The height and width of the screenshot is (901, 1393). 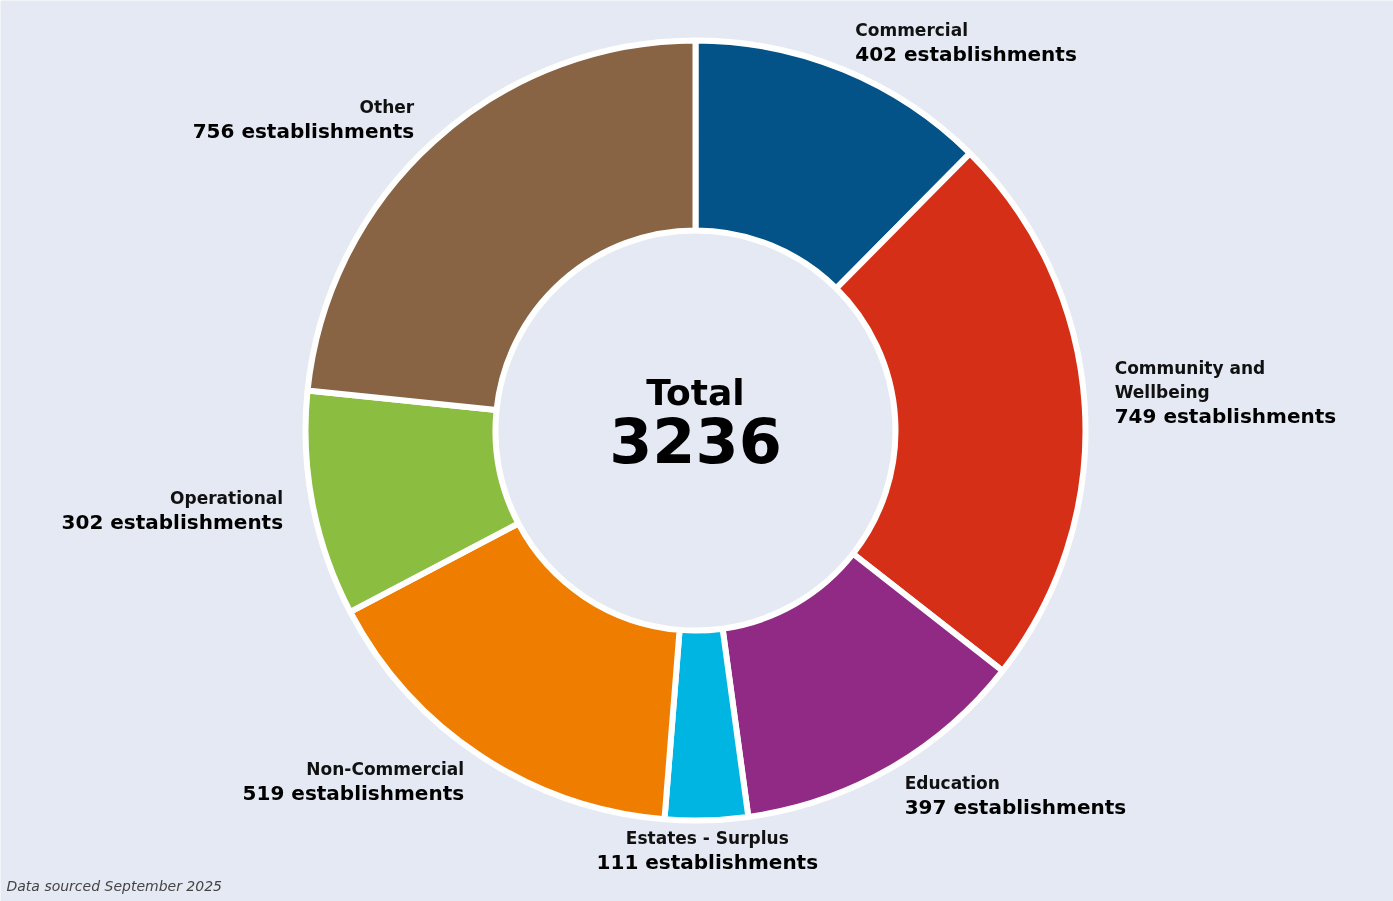 I want to click on text: Total, so click(x=695, y=392).